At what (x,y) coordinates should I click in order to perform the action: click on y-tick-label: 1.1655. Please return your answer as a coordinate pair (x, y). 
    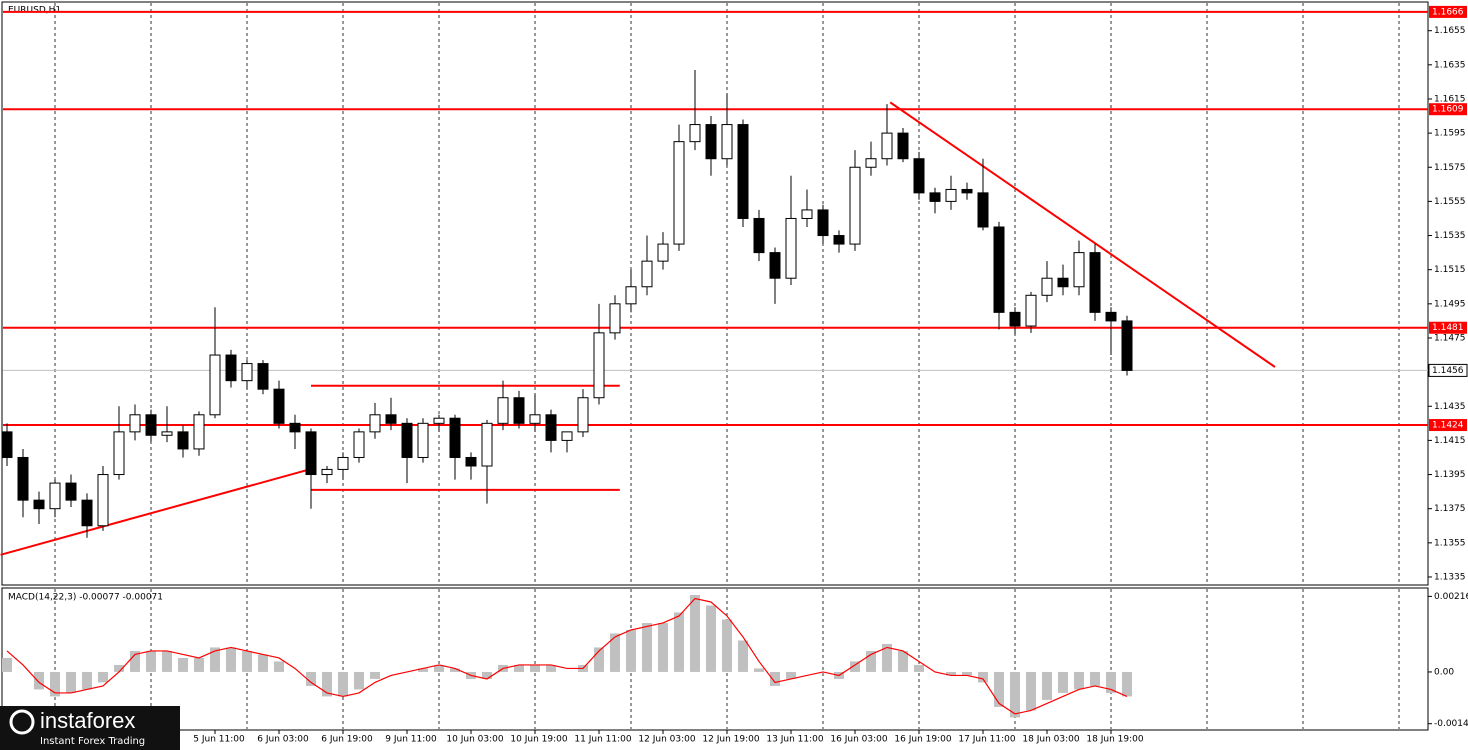
    Looking at the image, I should click on (1450, 31).